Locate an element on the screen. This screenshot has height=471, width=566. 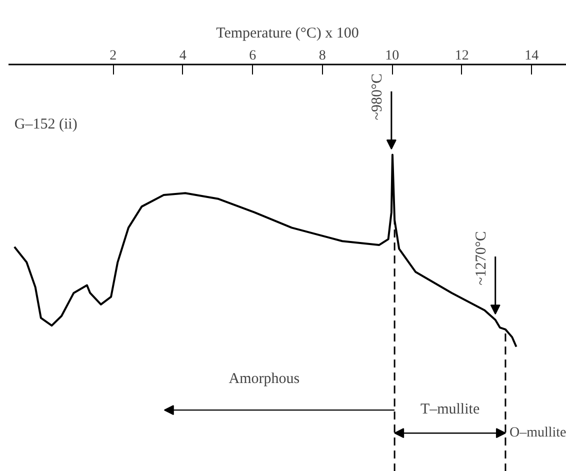
text: Amorphous is located at coordinates (264, 379).